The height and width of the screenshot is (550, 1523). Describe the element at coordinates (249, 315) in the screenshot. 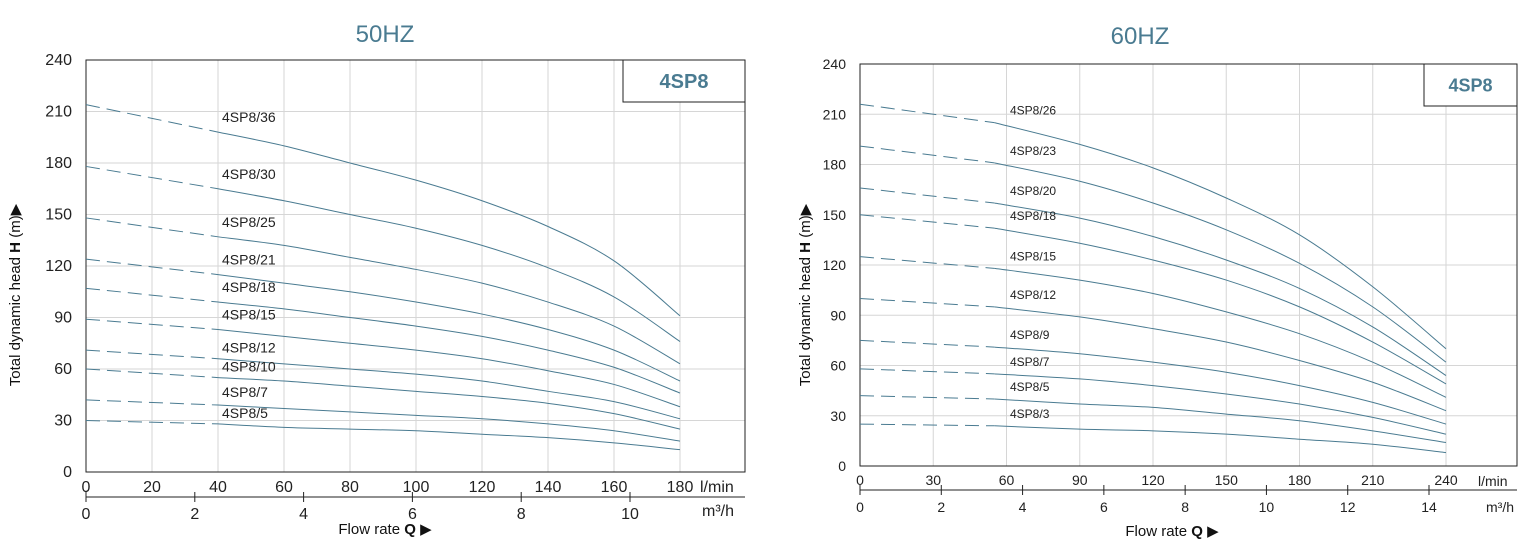

I see `series-label: 4SP8/15` at that location.